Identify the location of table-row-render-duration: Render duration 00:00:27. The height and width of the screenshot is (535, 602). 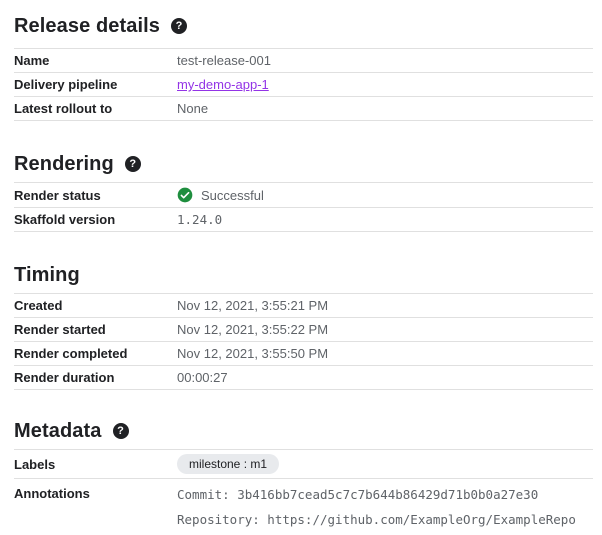
(303, 377).